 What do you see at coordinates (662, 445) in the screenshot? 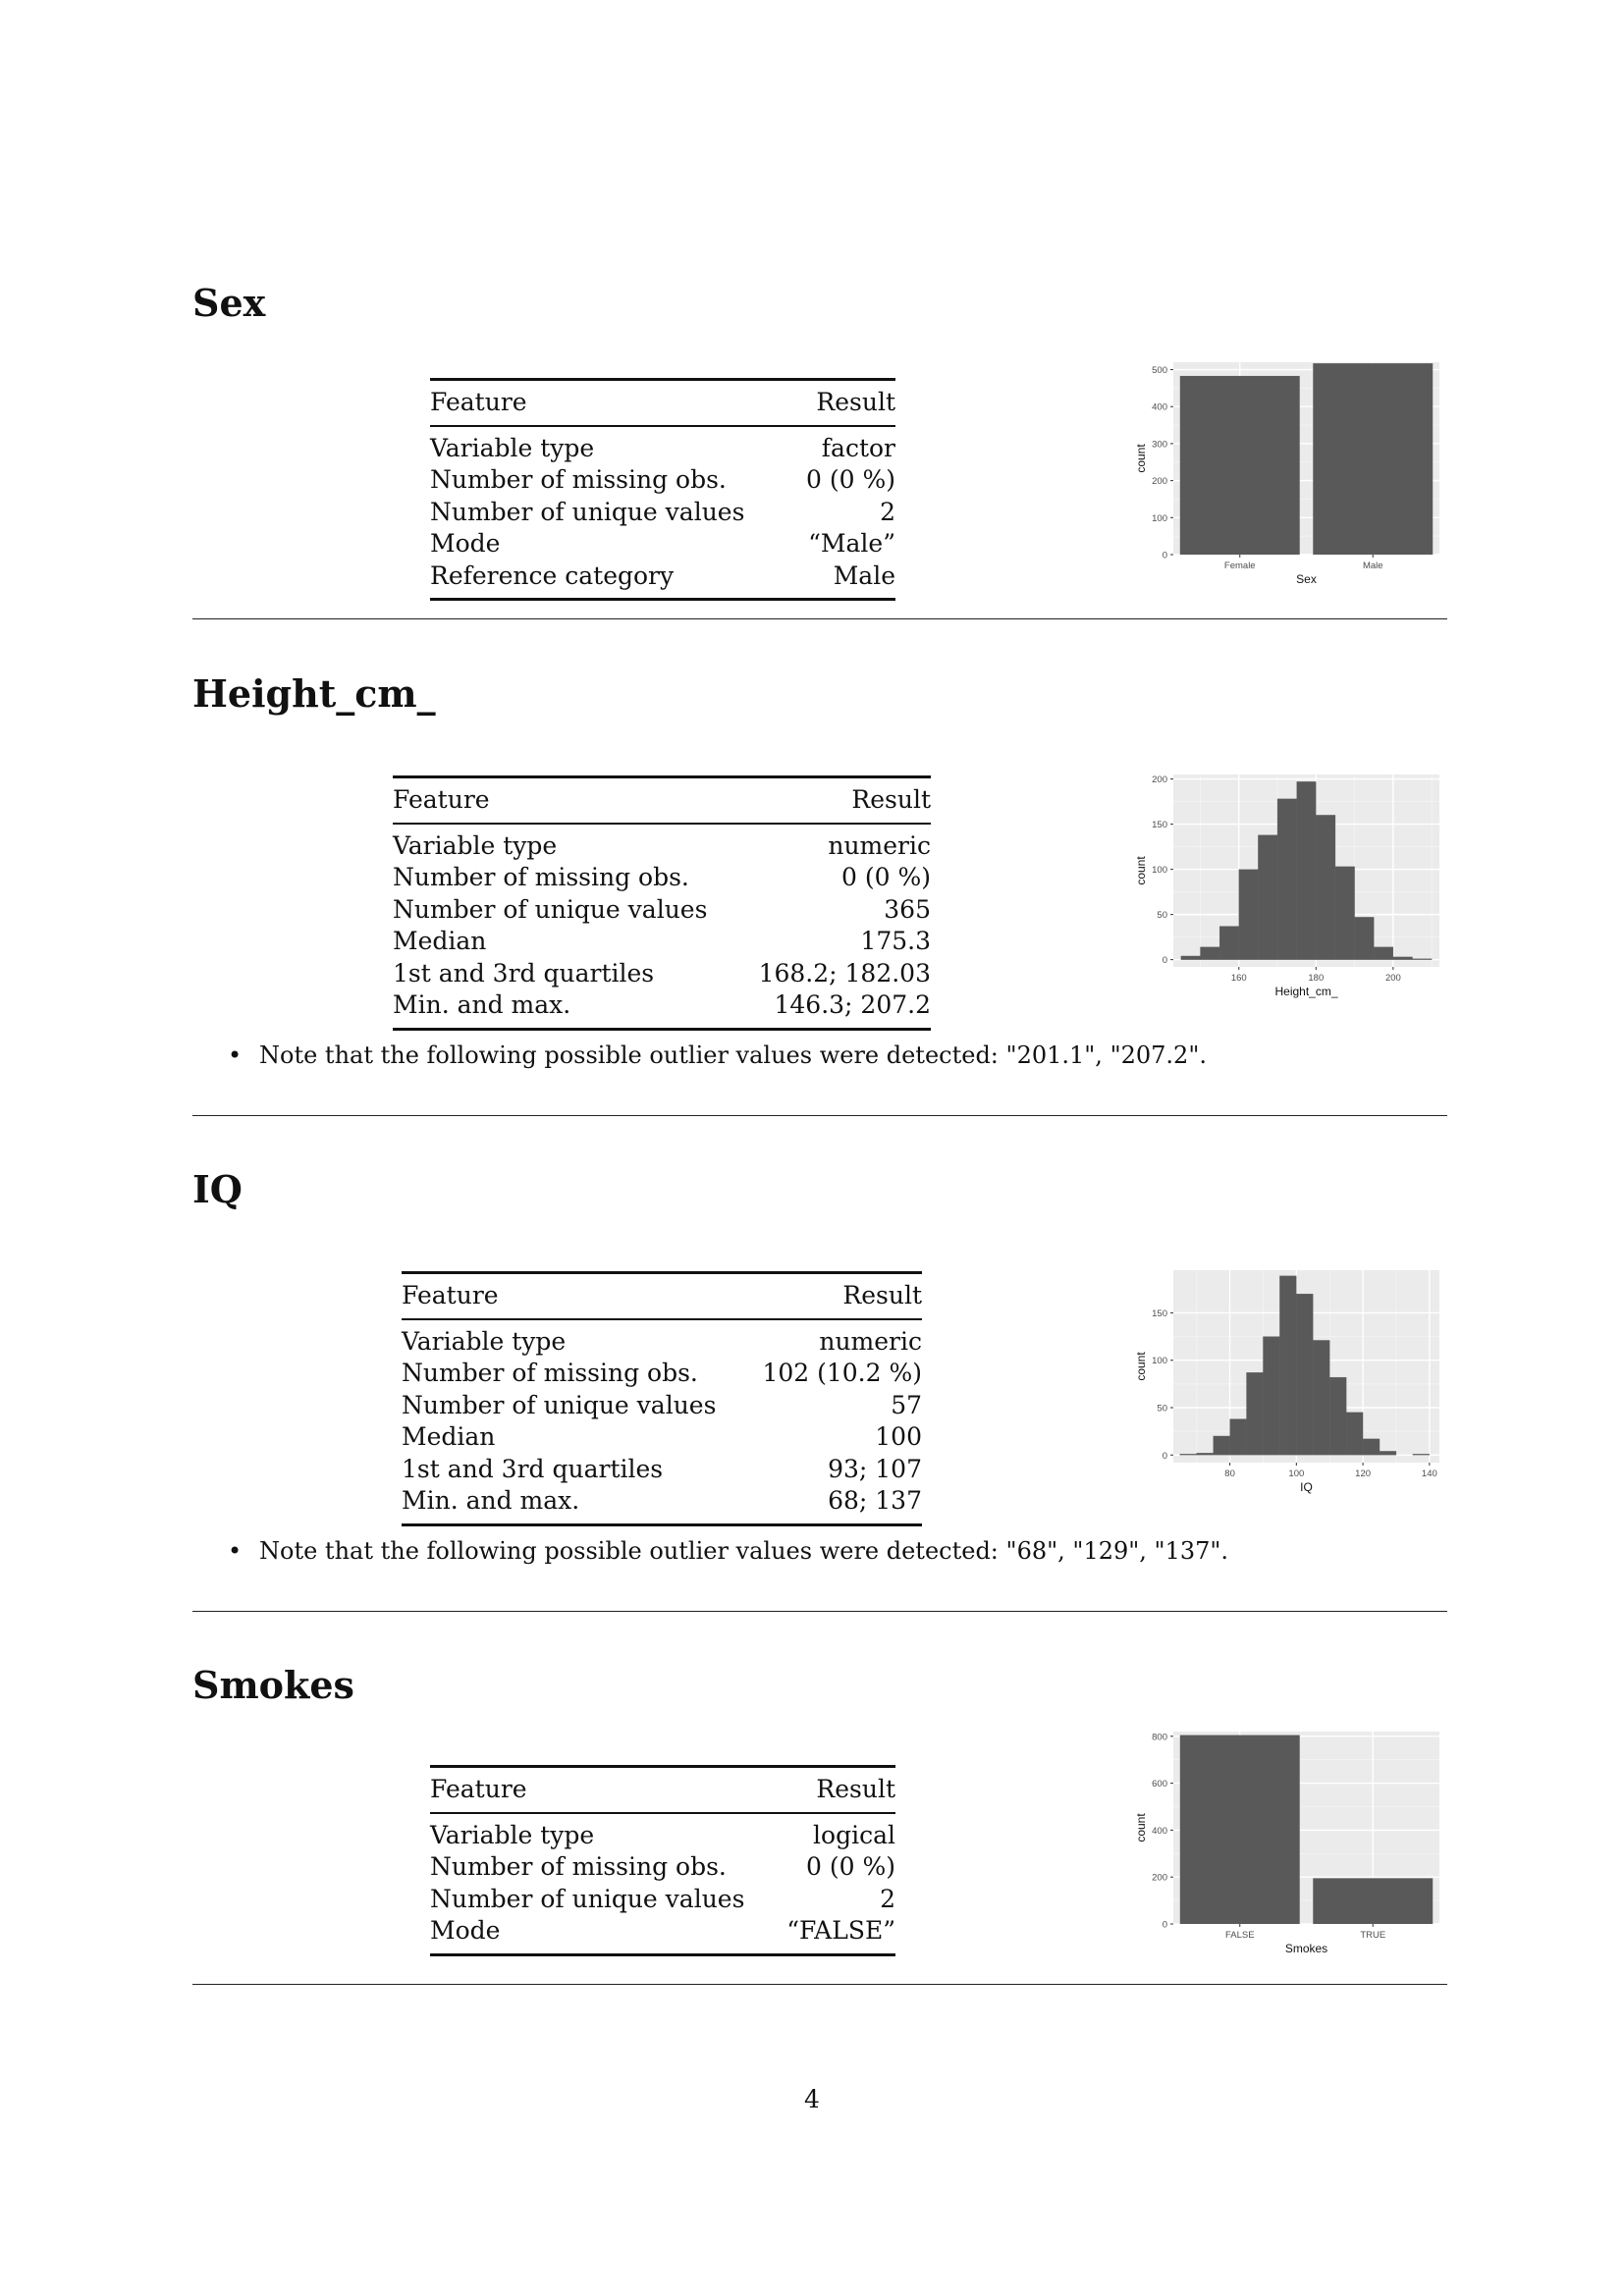
I see `table-row: Variable type factor` at bounding box center [662, 445].